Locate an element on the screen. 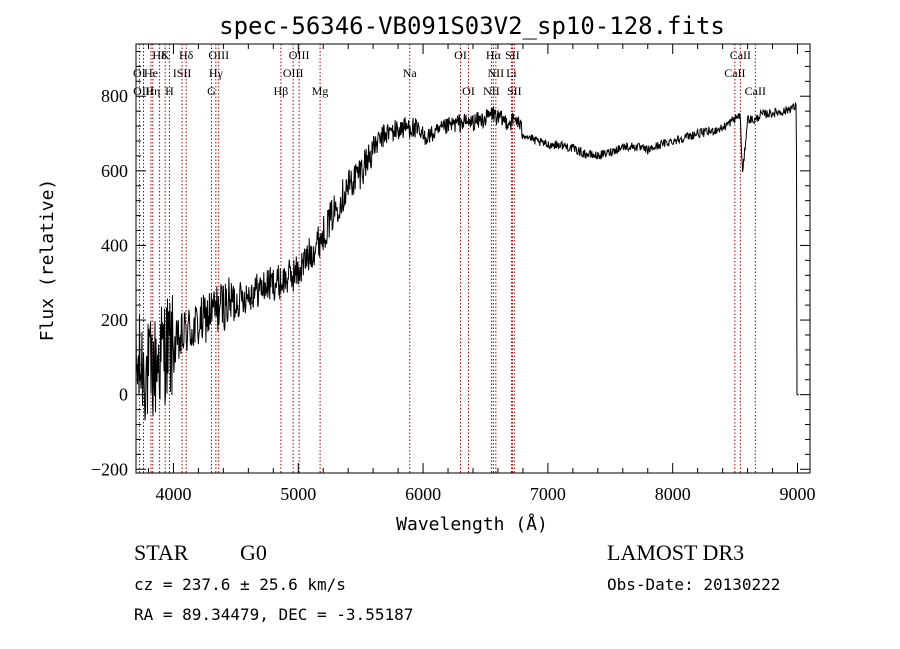 This screenshot has width=900, height=649. line-marker-label: H is located at coordinates (169, 91).